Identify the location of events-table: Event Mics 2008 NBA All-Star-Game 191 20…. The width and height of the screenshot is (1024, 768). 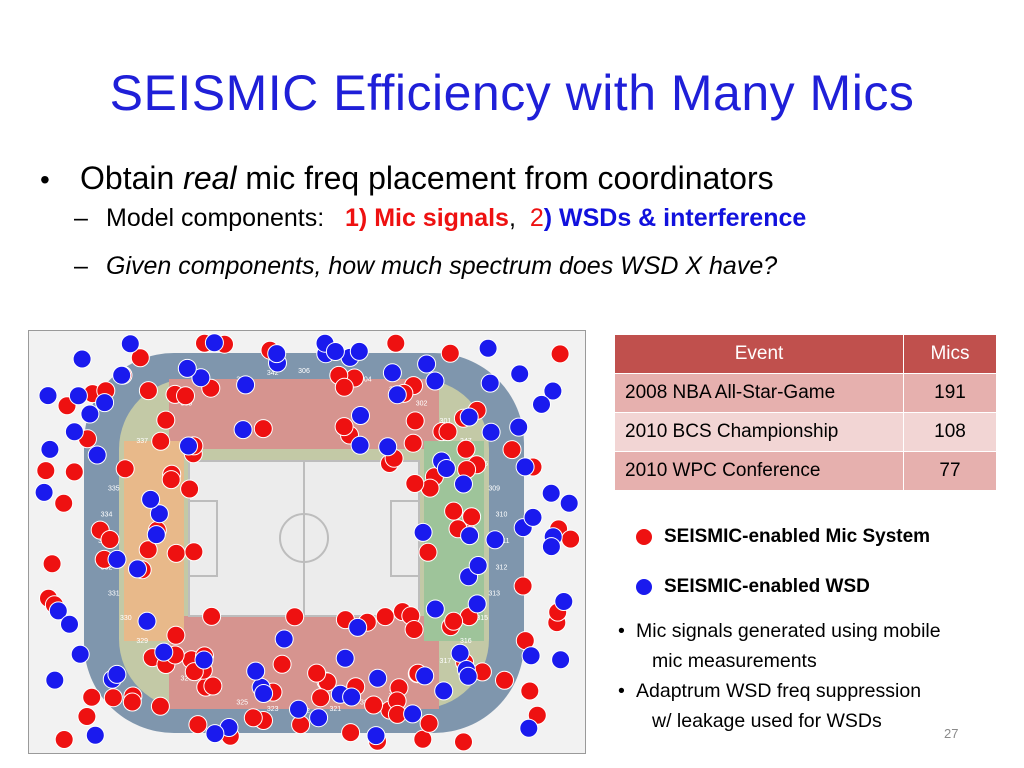
(805, 412).